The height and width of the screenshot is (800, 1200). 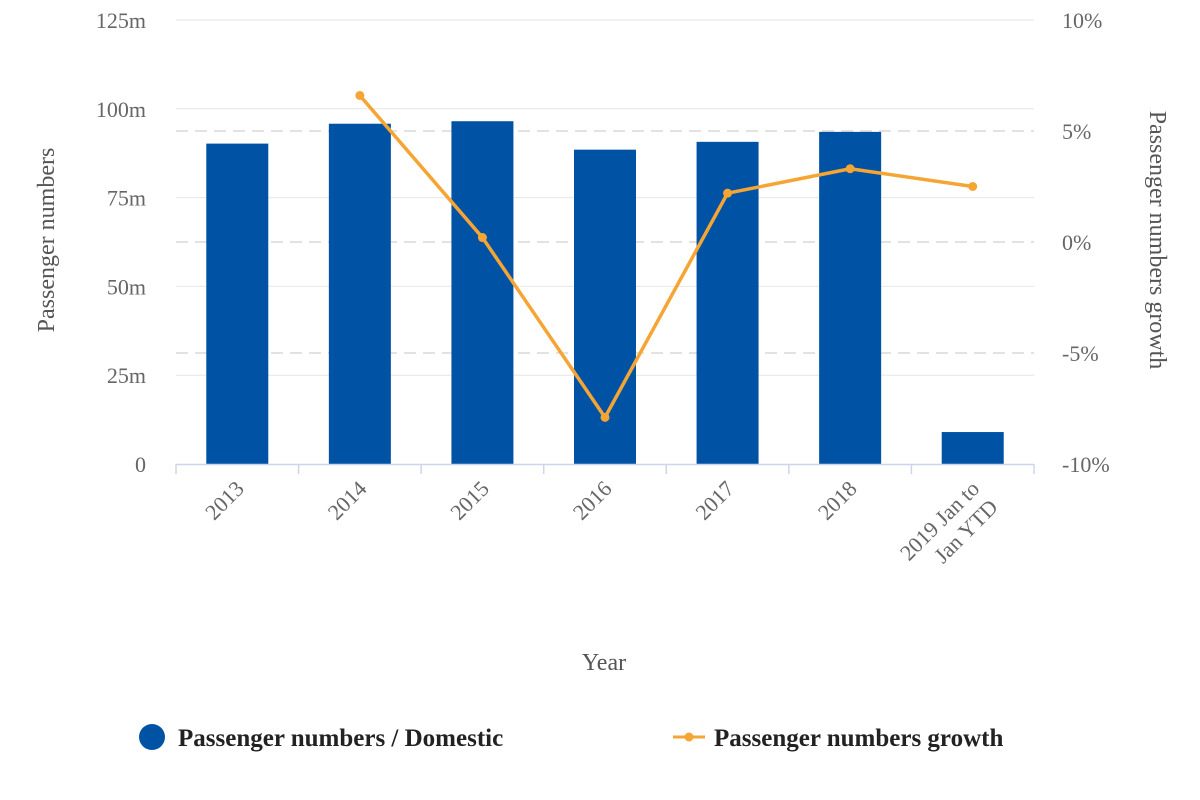 I want to click on x-tick-label: 2014, so click(x=347, y=500).